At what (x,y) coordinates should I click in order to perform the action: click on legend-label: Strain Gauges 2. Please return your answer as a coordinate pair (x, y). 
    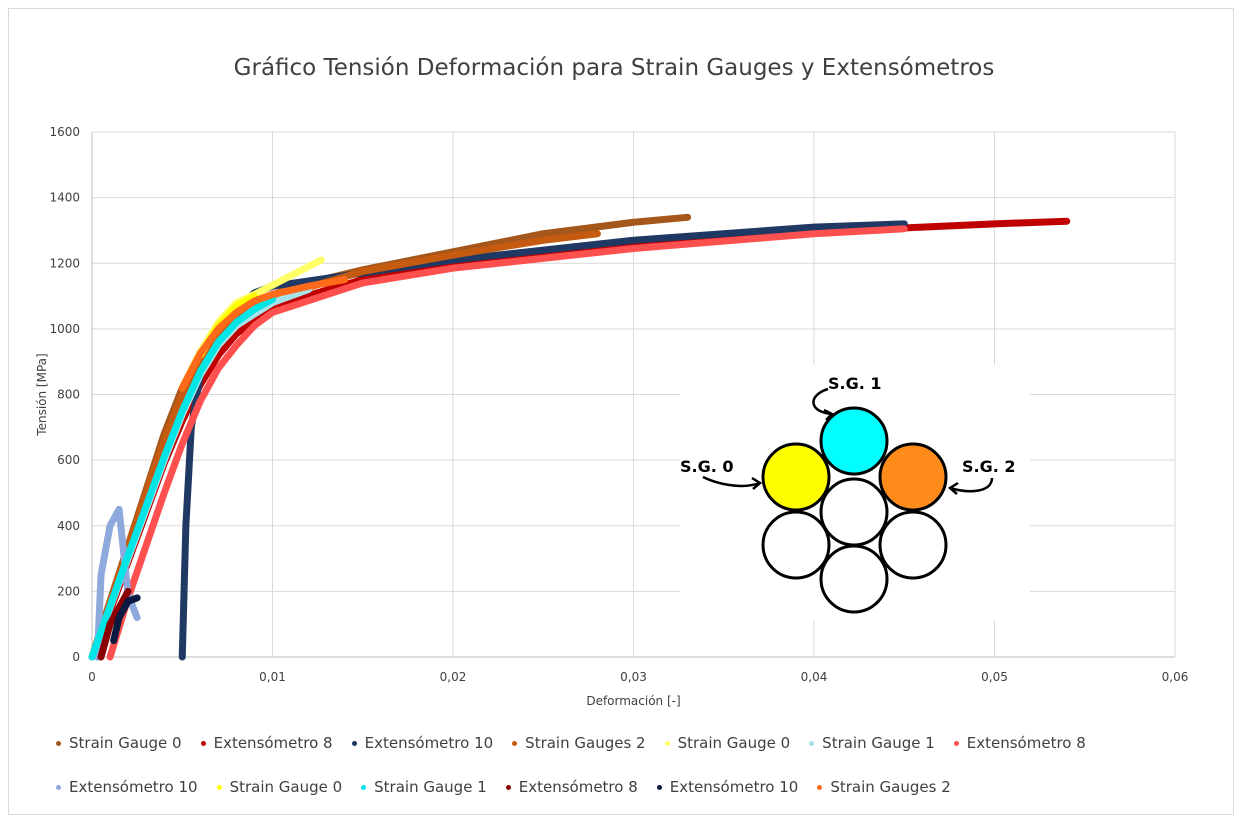
    Looking at the image, I should click on (585, 743).